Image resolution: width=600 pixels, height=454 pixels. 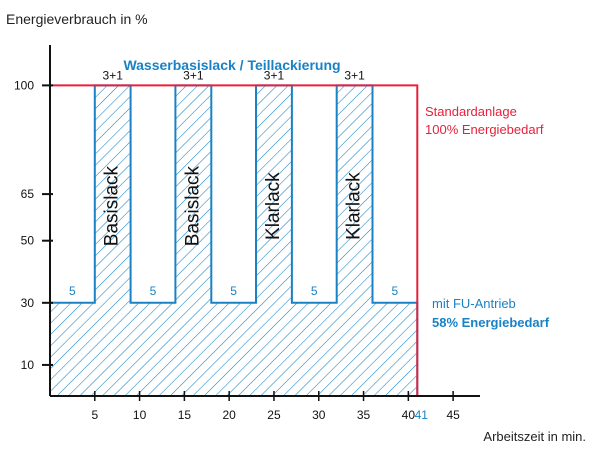 What do you see at coordinates (94, 415) in the screenshot?
I see `x-tick-label: 5` at bounding box center [94, 415].